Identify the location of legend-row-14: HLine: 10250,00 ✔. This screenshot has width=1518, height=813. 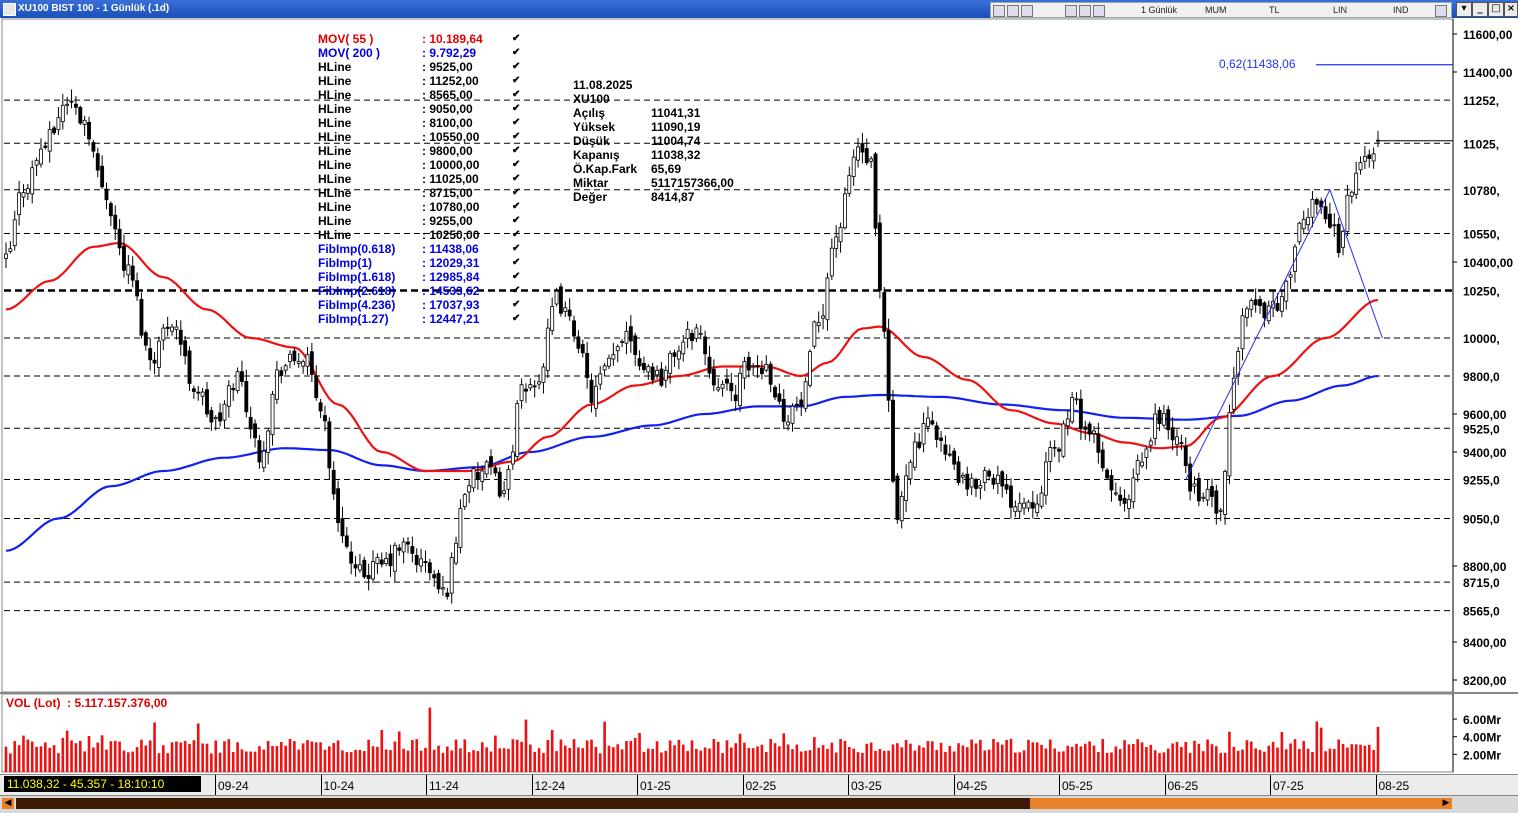
(423, 235).